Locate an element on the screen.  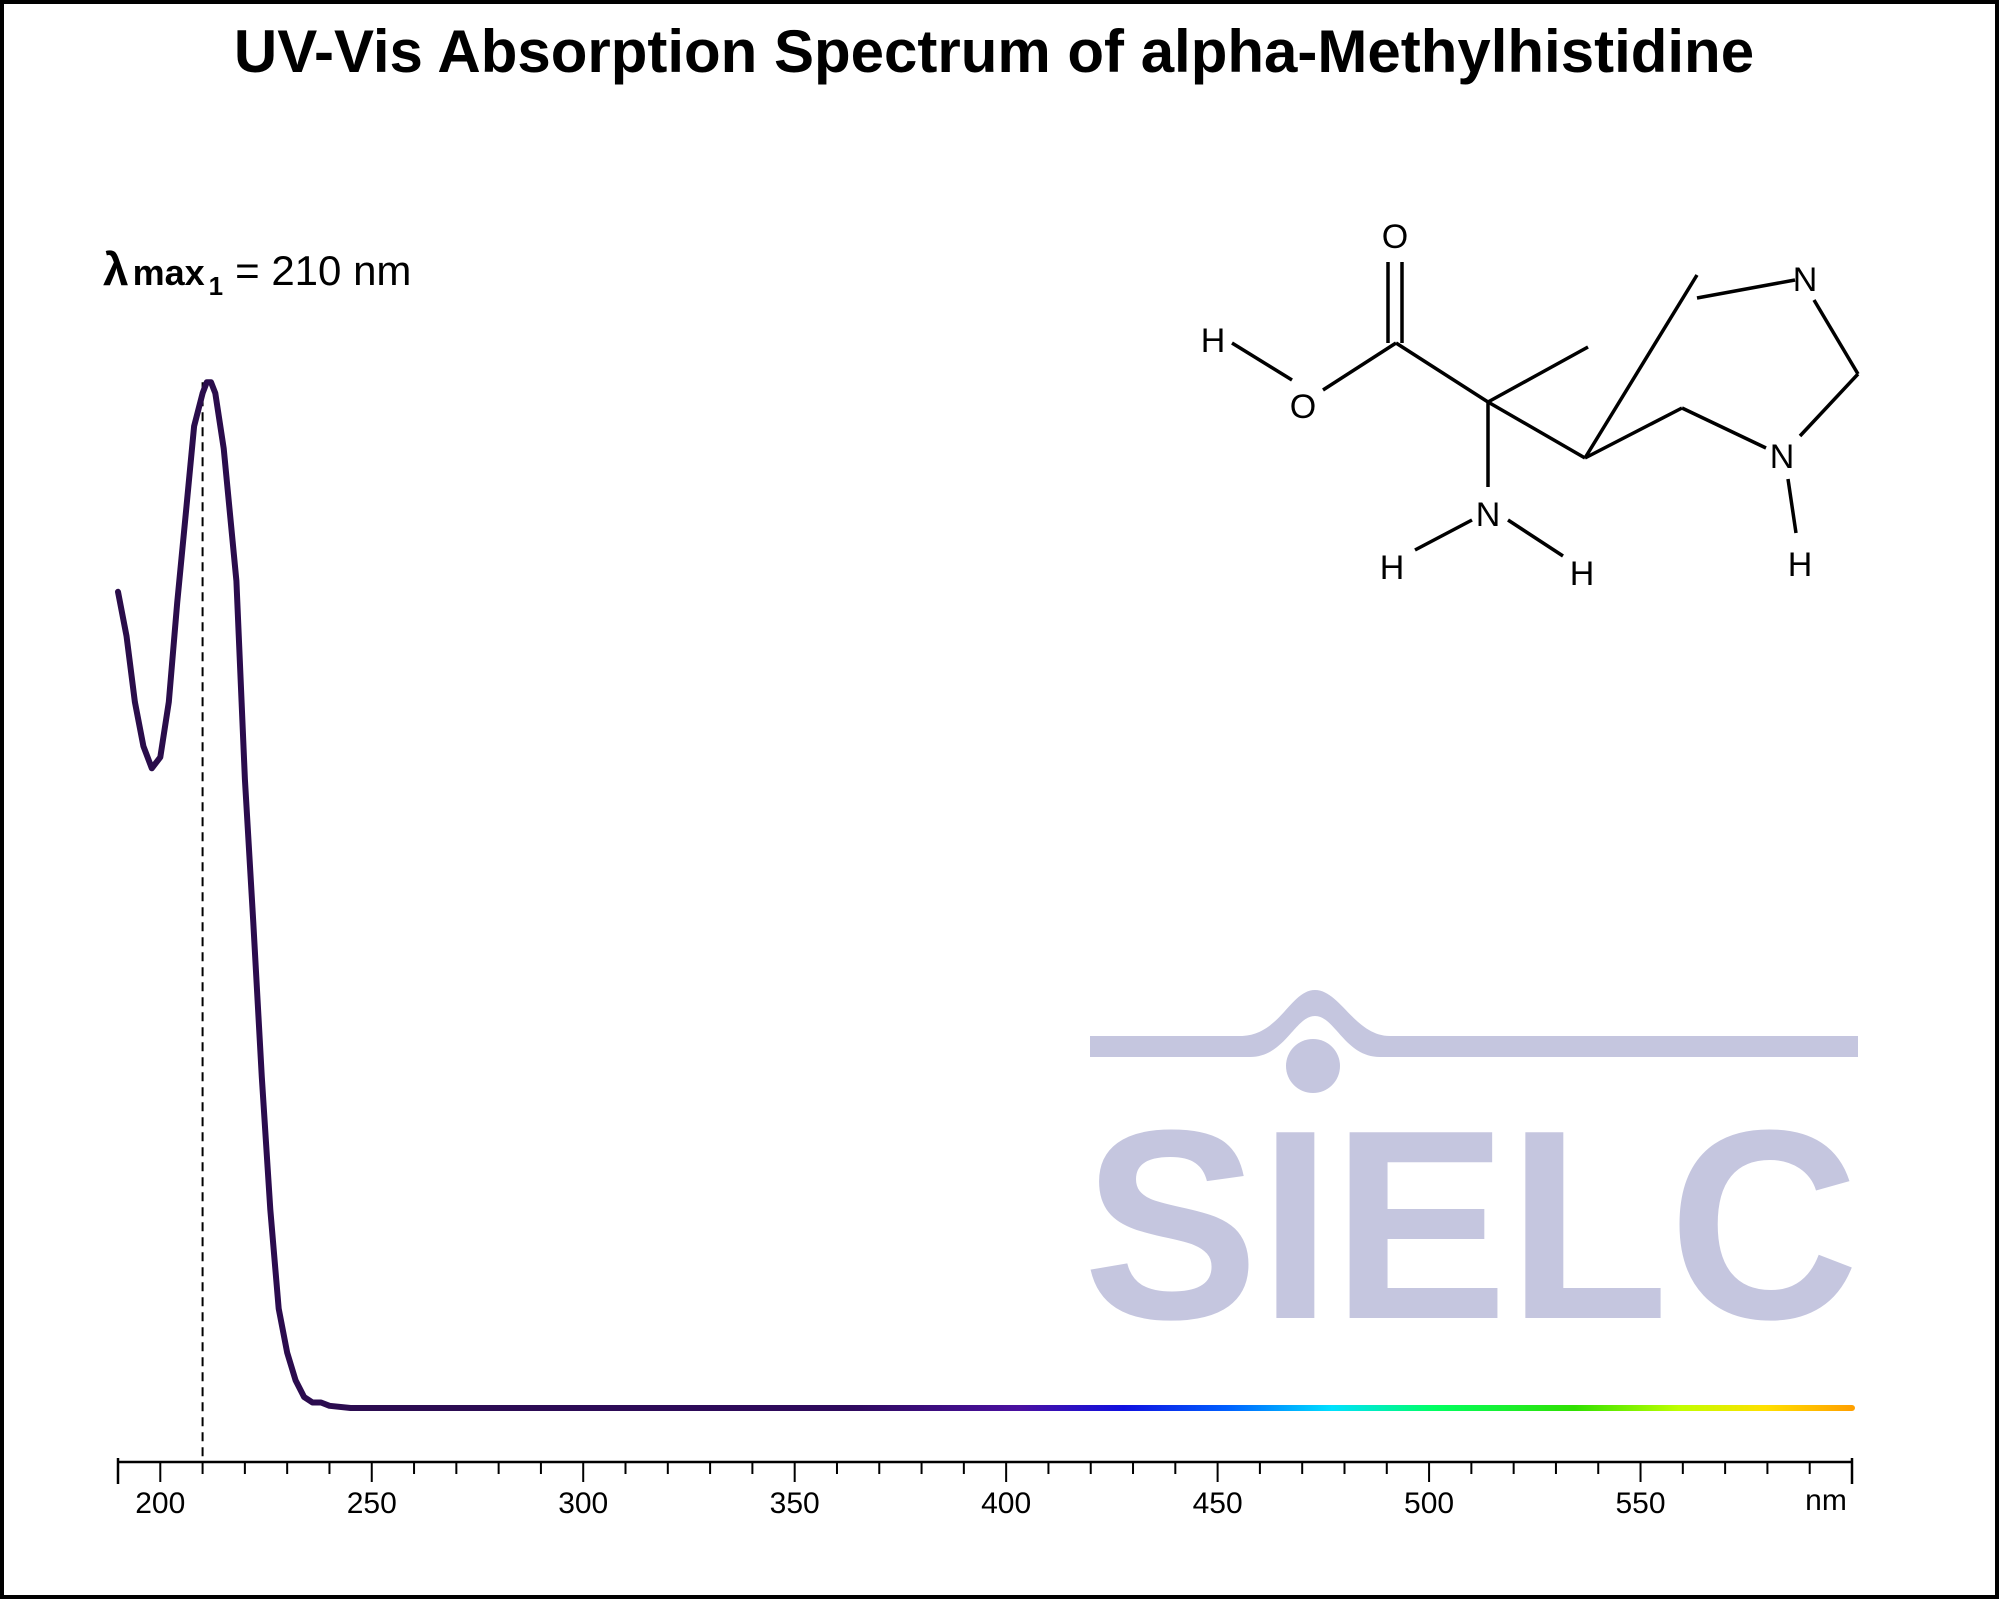
x-axis-unit-label: nm is located at coordinates (1826, 1500).